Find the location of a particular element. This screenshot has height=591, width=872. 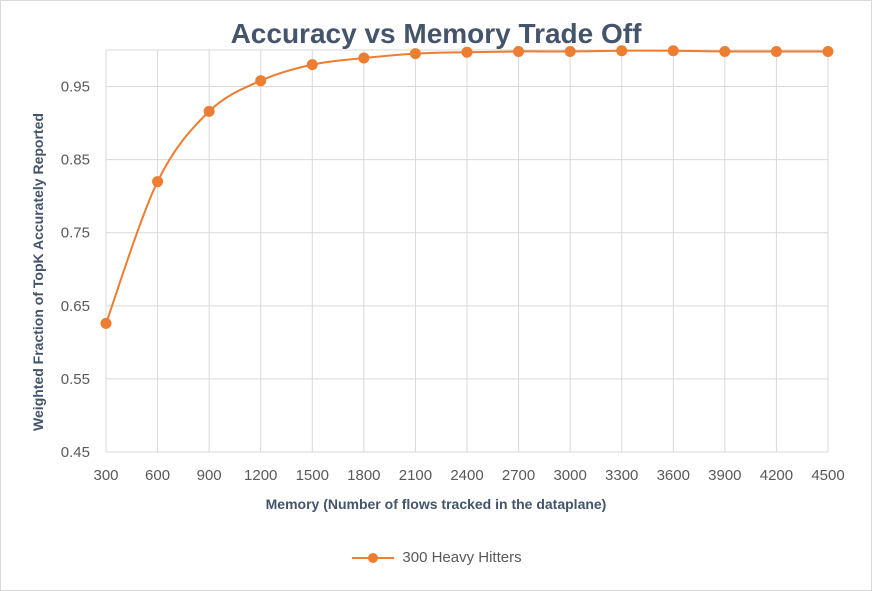

y-tick-label: 0.95 is located at coordinates (75, 87).